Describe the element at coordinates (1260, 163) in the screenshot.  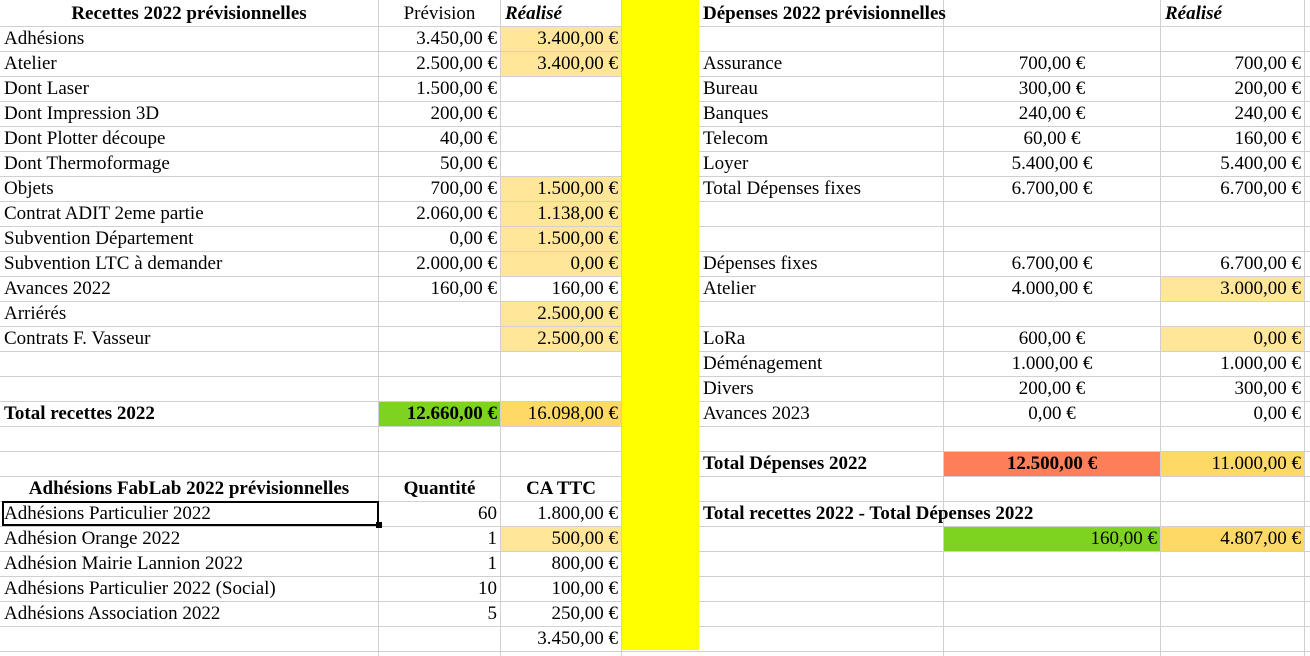
I see `depenses-row-realise: 5.400,00 €` at that location.